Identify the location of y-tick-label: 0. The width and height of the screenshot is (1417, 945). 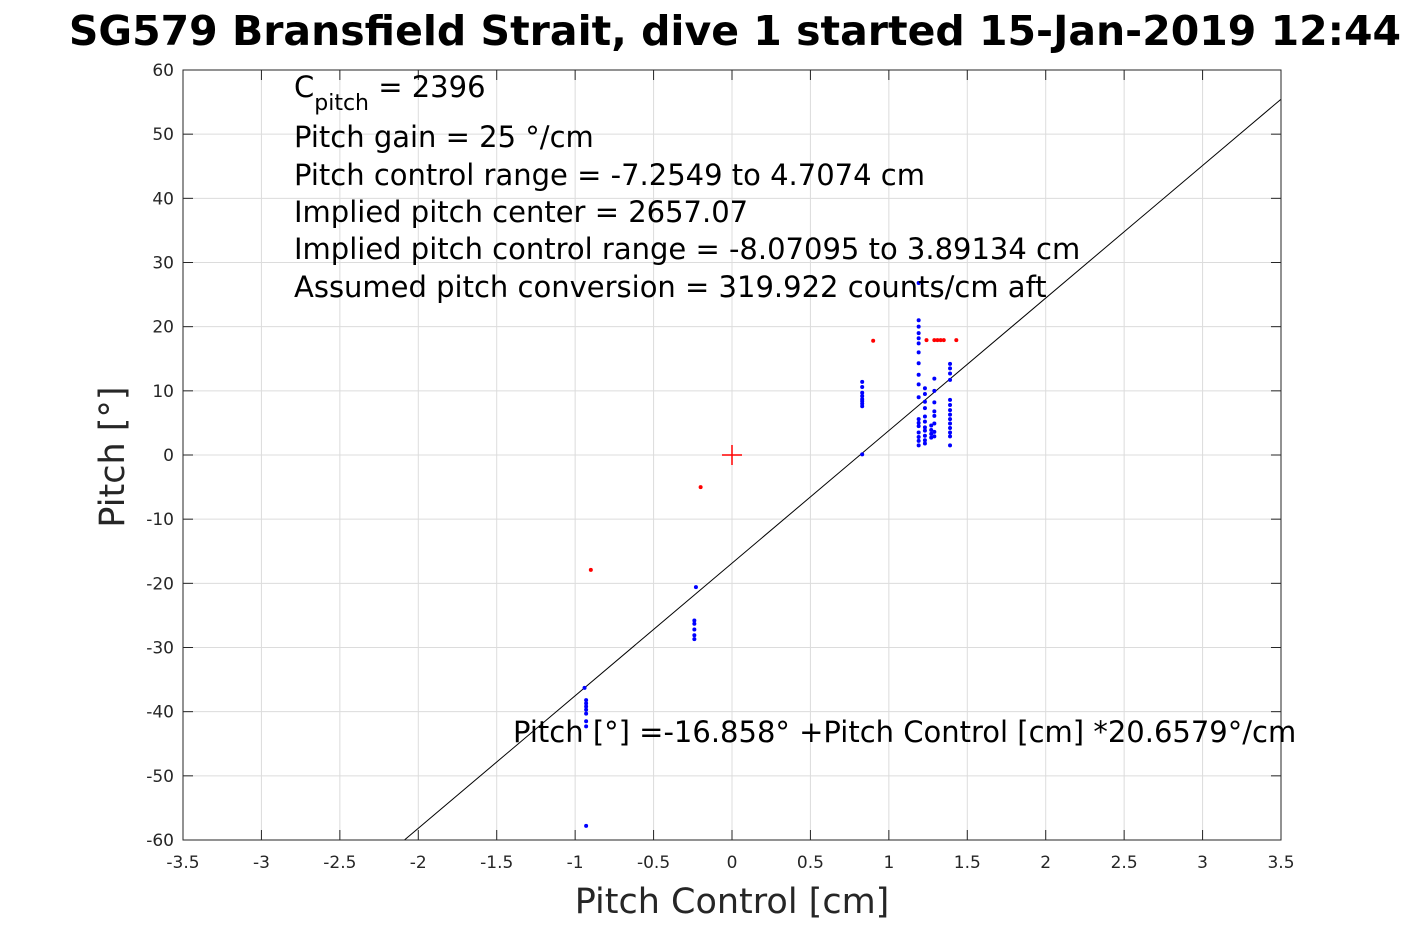
(168, 456).